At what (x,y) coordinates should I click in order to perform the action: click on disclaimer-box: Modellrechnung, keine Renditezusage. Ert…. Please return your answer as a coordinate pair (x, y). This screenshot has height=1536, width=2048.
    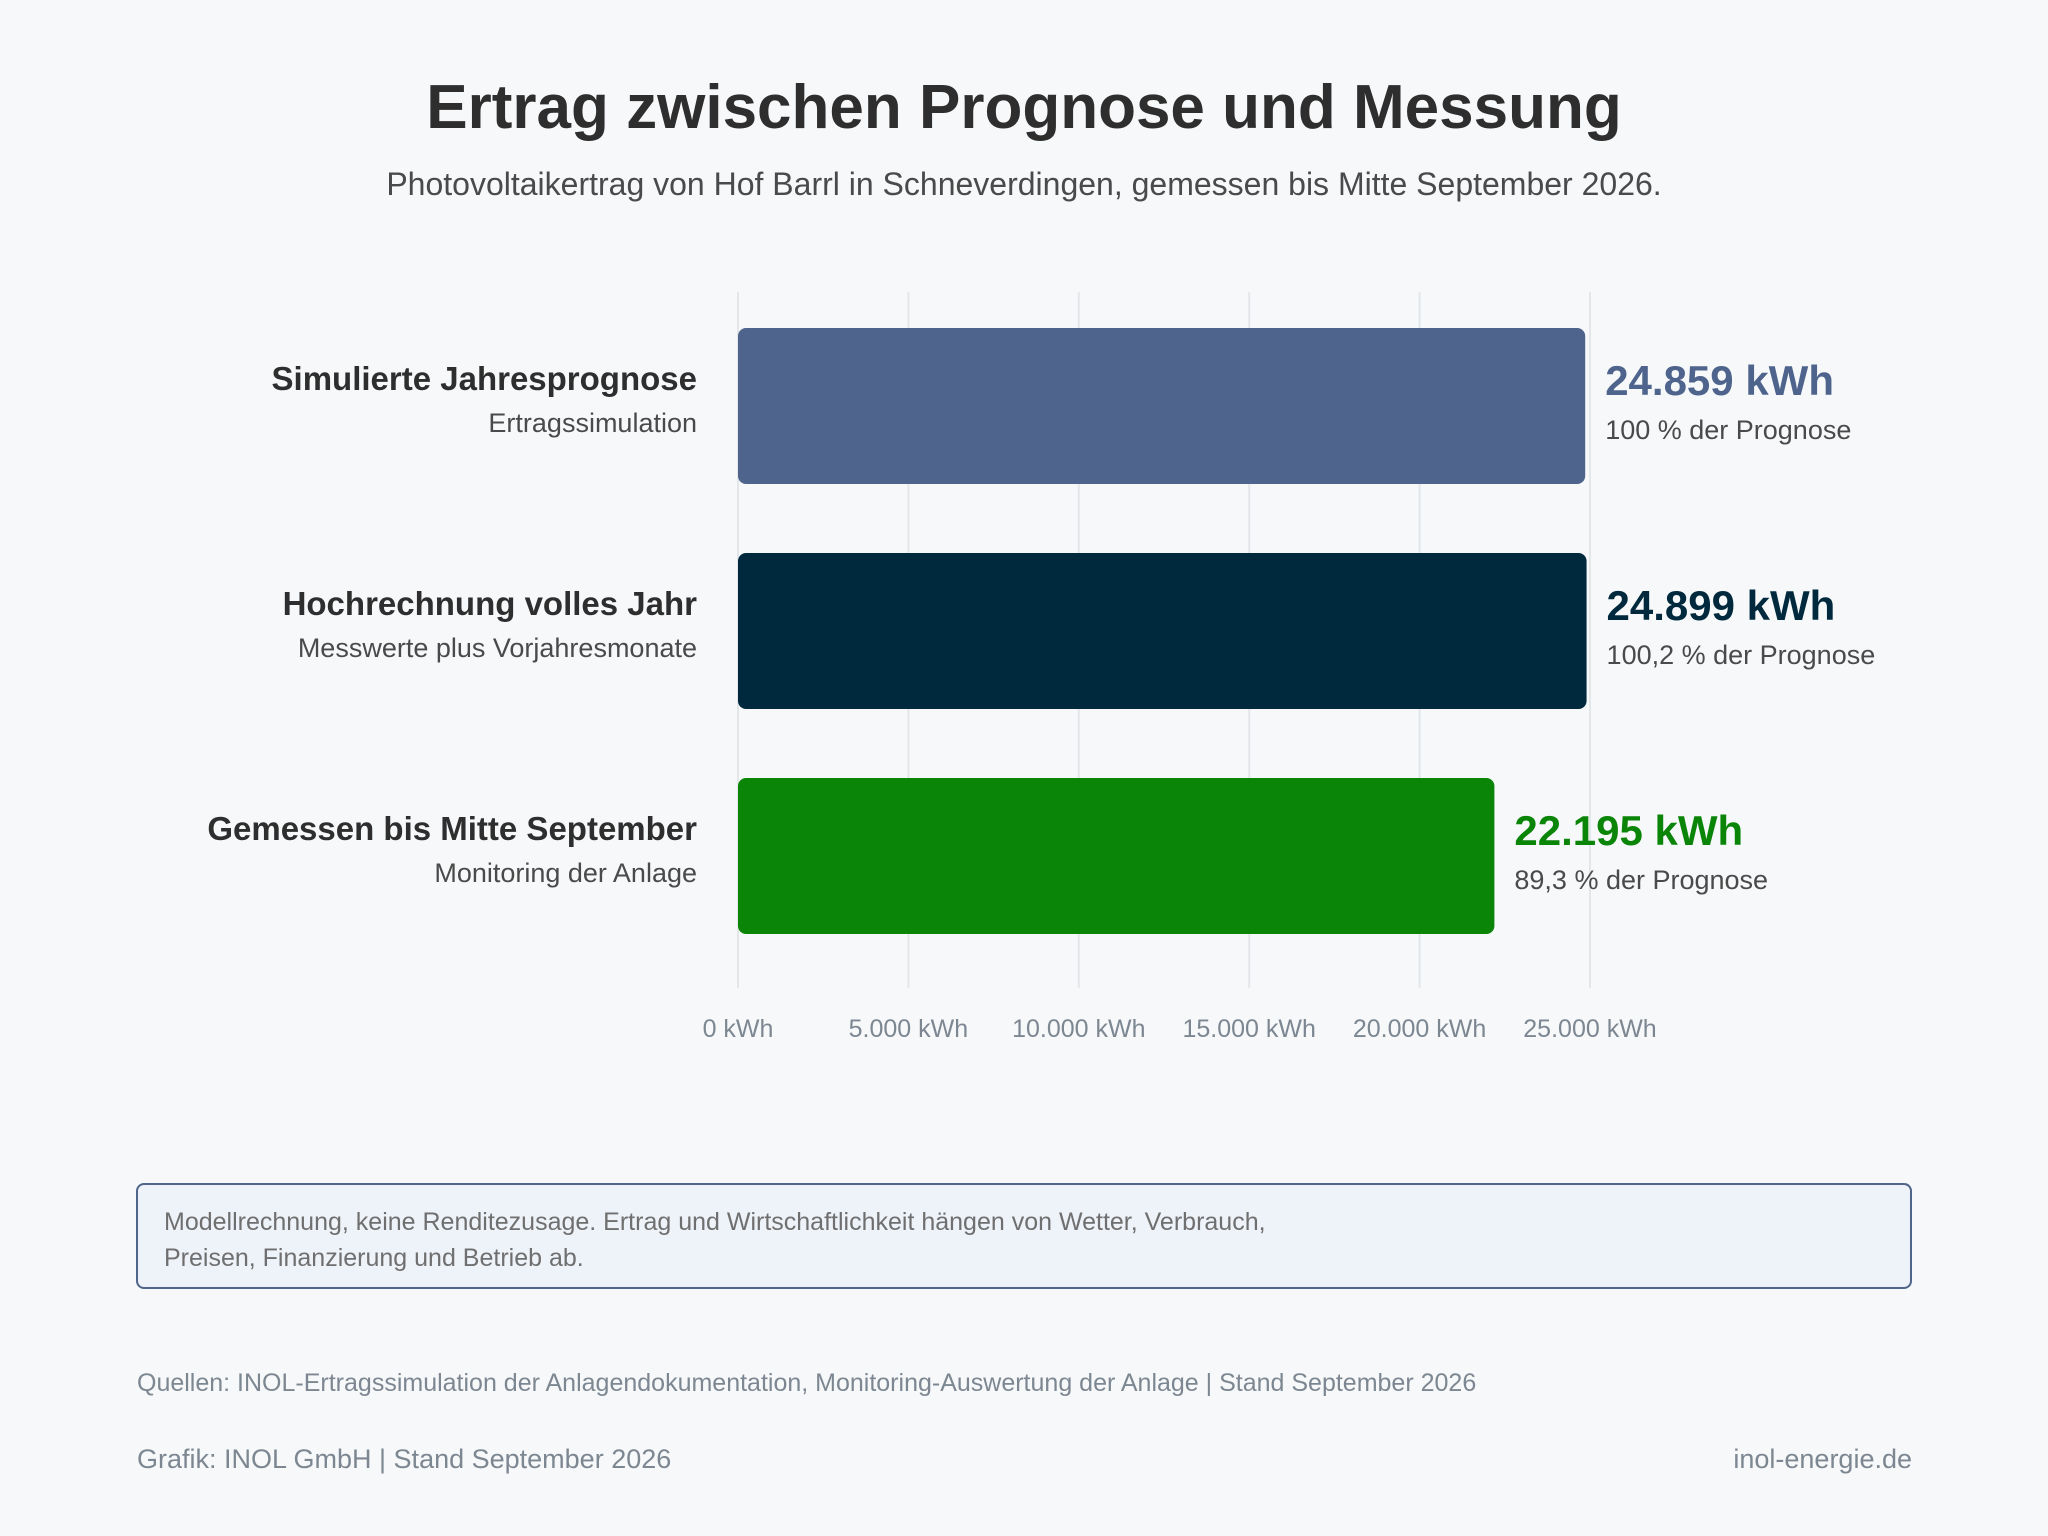
    Looking at the image, I should click on (1024, 1236).